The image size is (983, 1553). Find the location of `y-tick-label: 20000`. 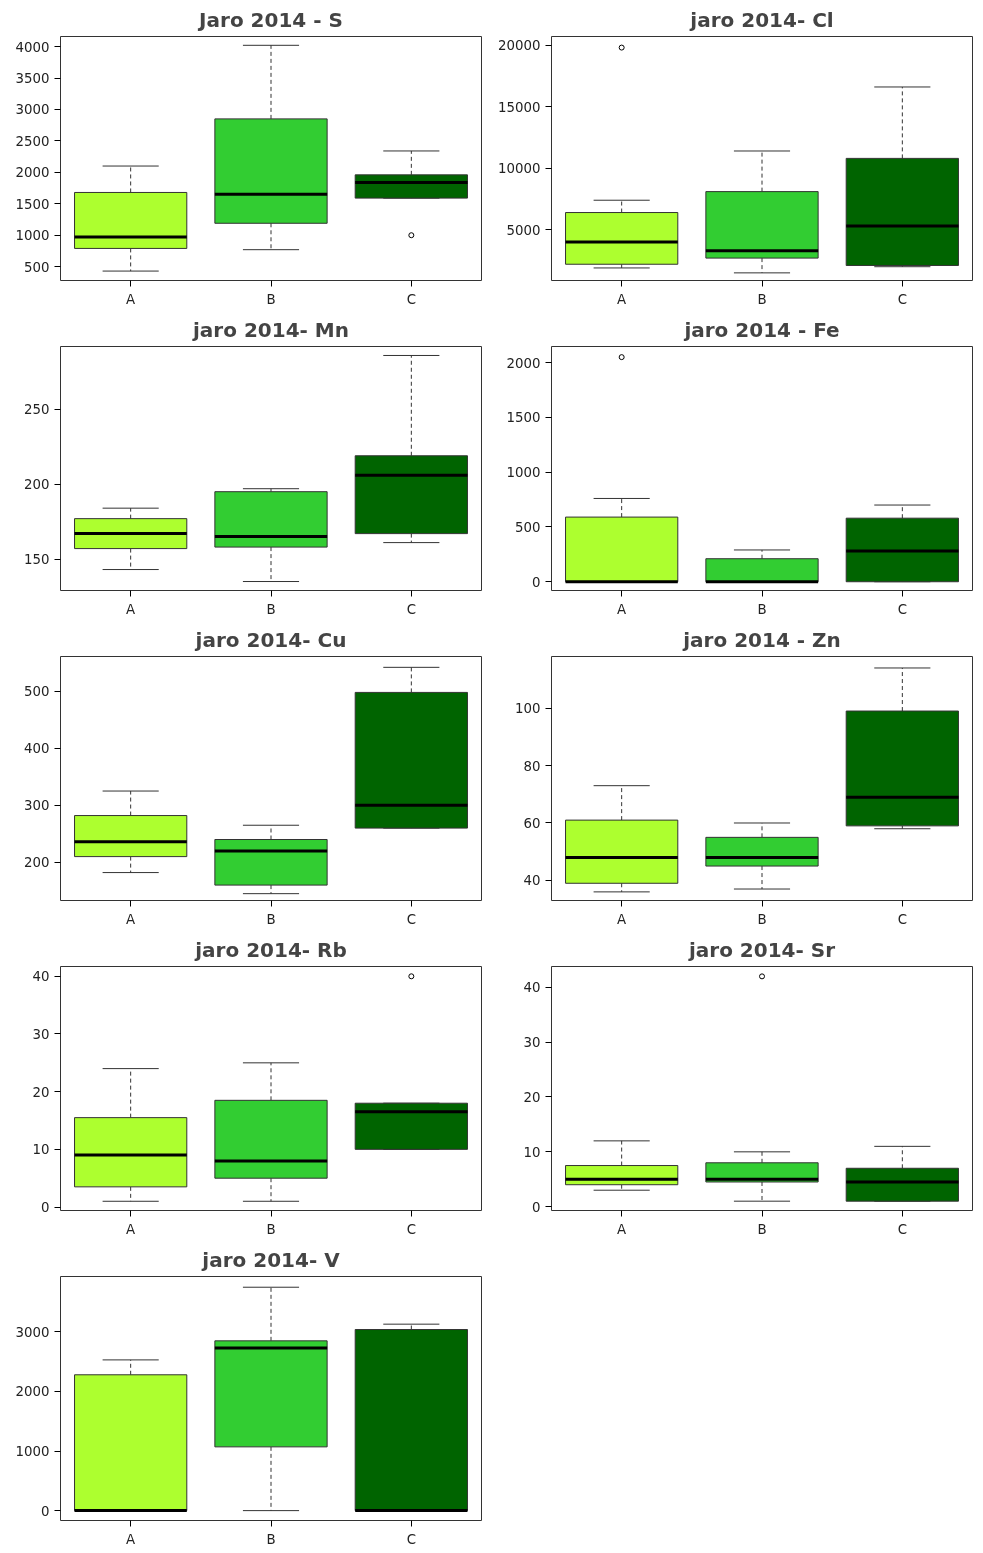

y-tick-label: 20000 is located at coordinates (519, 46).